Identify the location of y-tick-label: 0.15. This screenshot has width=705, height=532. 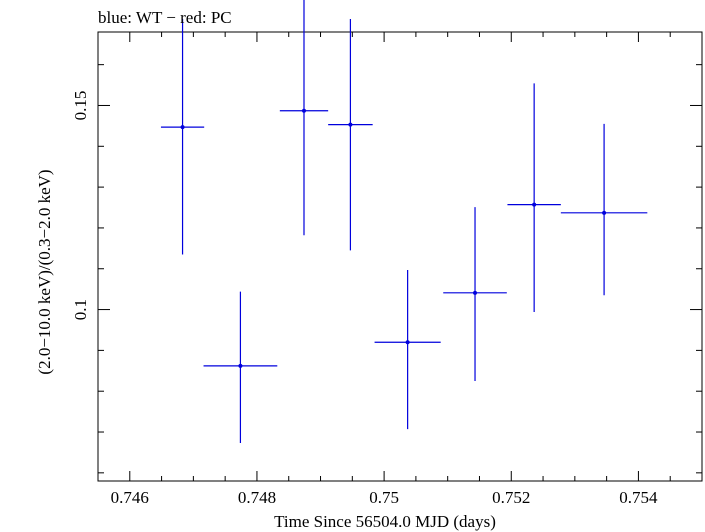
(80, 106).